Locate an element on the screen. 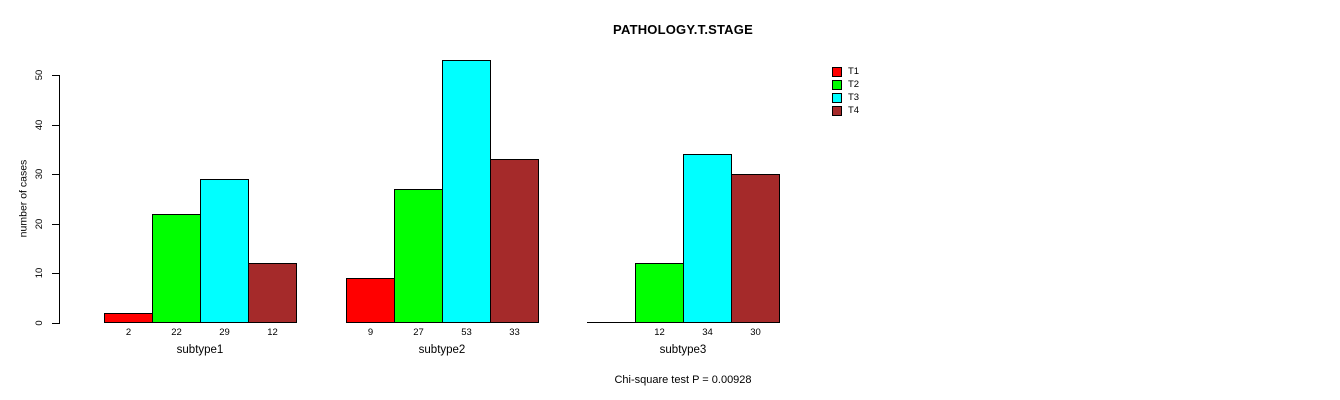  bar-value-label: 27 is located at coordinates (418, 332).